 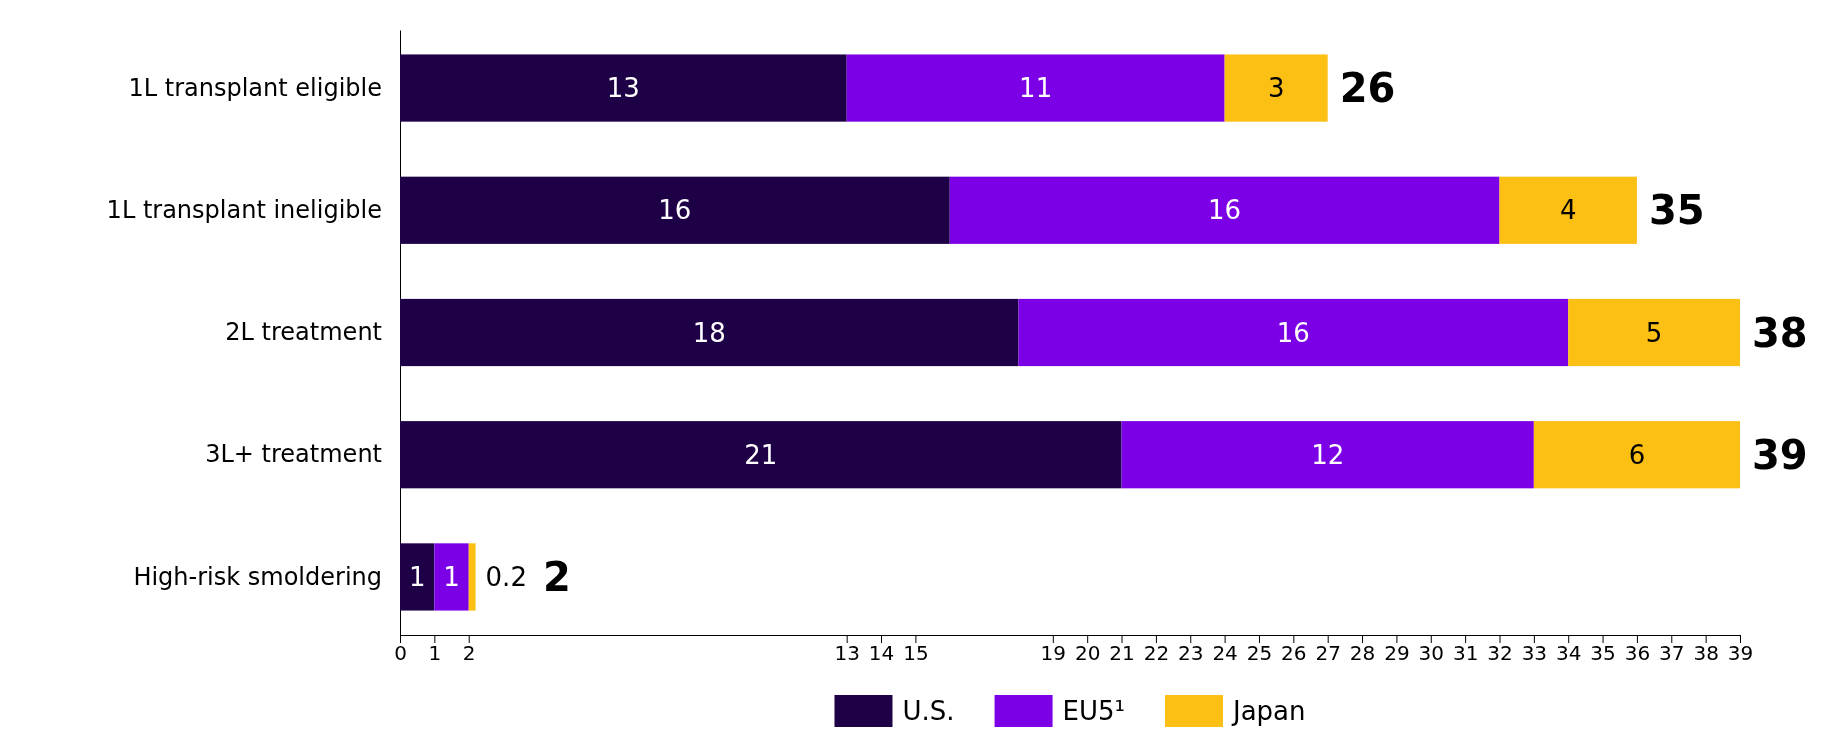 I want to click on x-tick-label: 34, so click(x=1568, y=653).